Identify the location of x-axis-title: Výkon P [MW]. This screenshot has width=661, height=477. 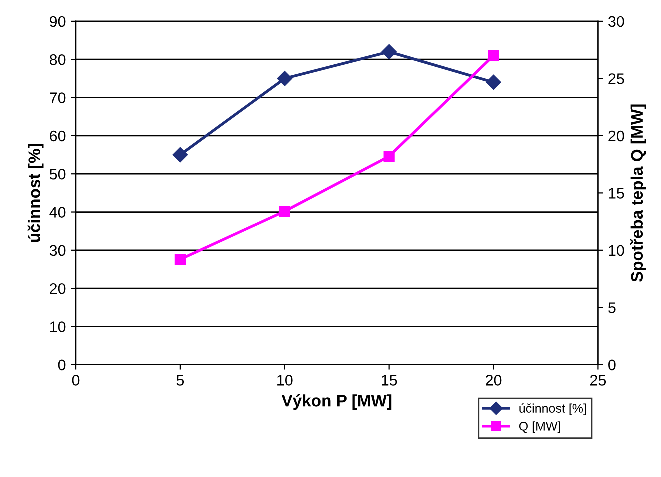
(337, 402).